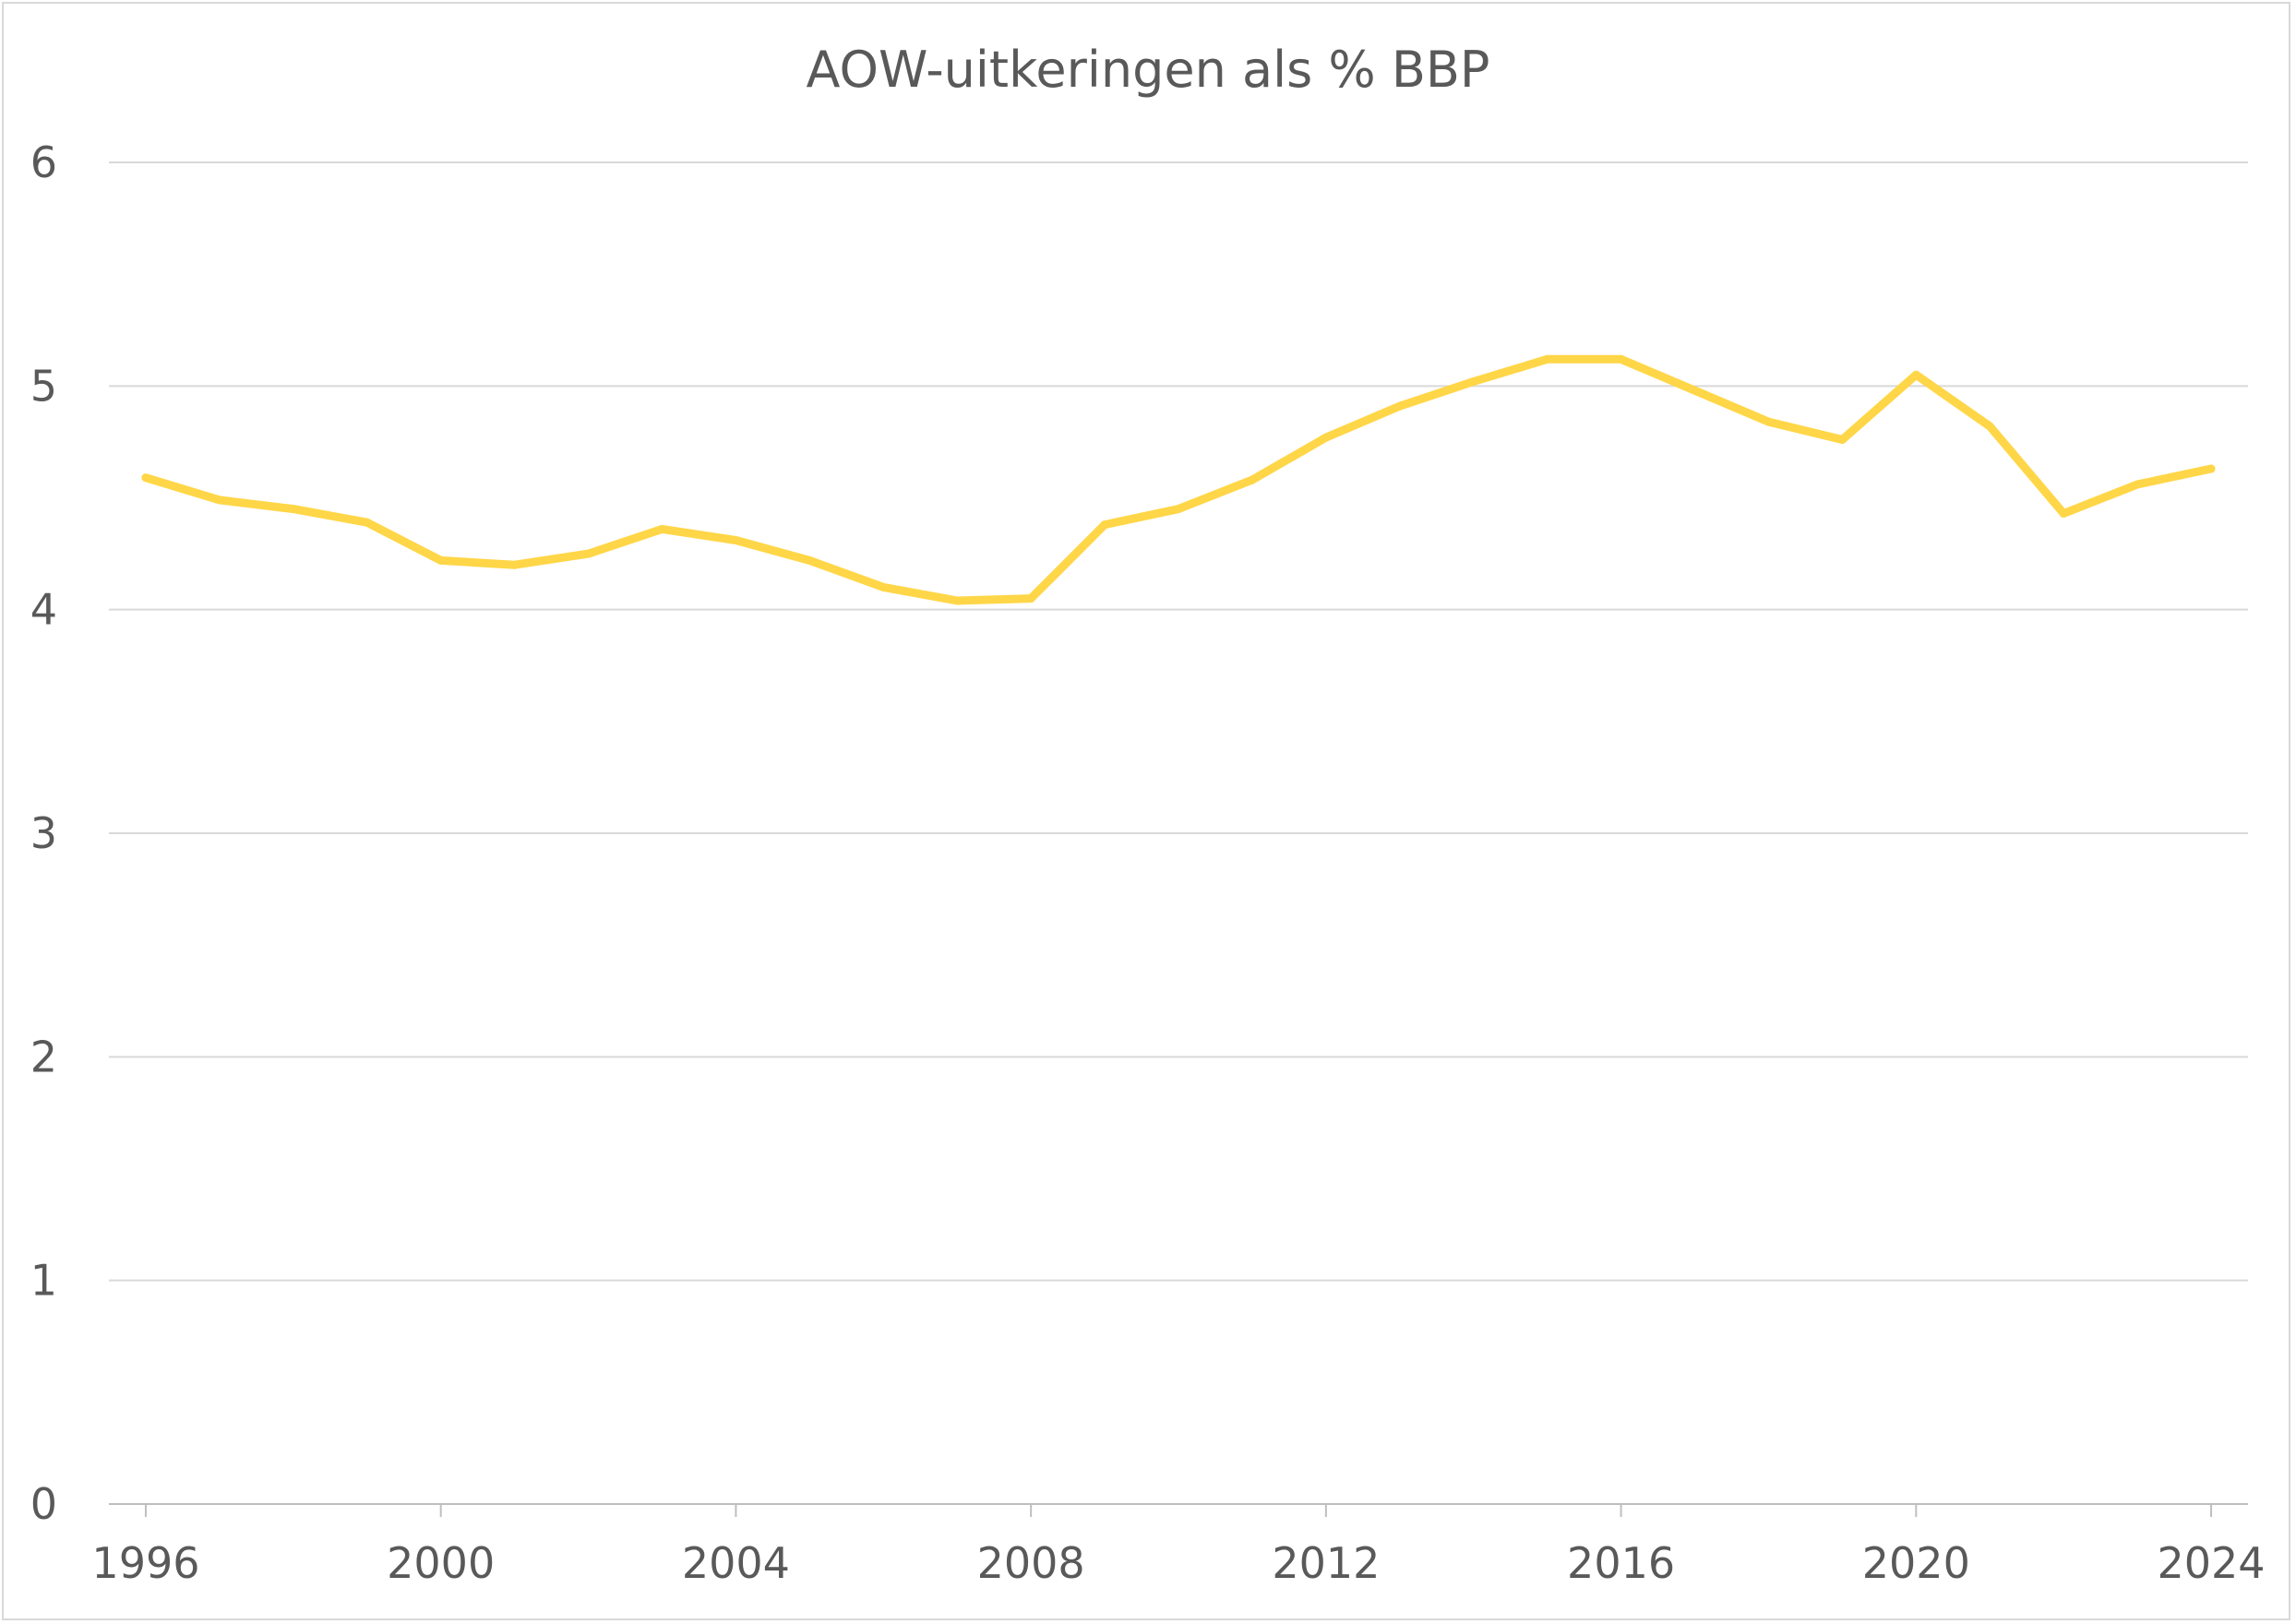  Describe the element at coordinates (1178, 1563) in the screenshot. I see `x-axis-tick-labels: 1996 2000 2004 2008 2012 2016 2020 2024` at that location.